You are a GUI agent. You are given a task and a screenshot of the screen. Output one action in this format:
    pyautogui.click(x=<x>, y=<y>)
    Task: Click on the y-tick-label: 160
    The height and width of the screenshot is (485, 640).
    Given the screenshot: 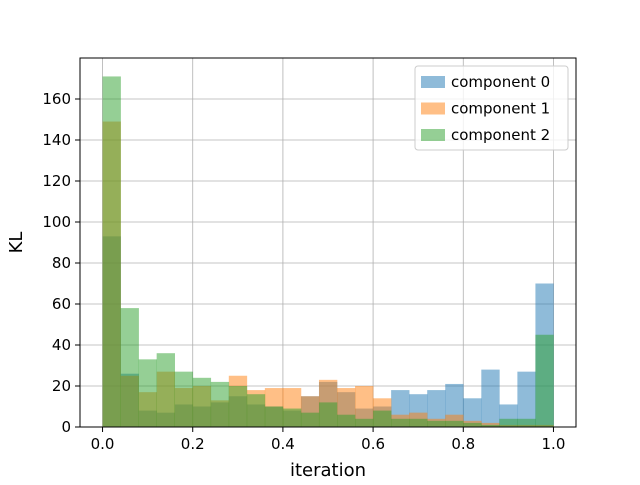 What is the action you would take?
    pyautogui.click(x=56, y=99)
    